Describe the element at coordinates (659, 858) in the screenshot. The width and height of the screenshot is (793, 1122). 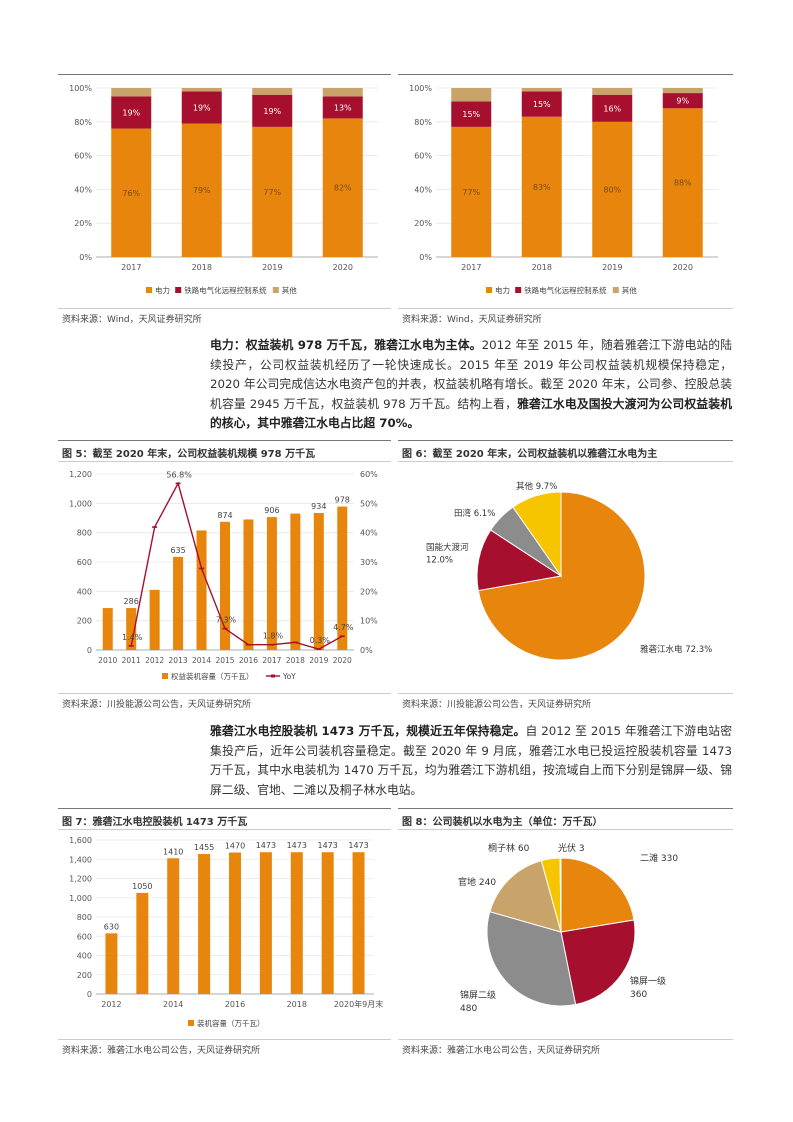
I see `fig8-slice-label: 二滩 330` at that location.